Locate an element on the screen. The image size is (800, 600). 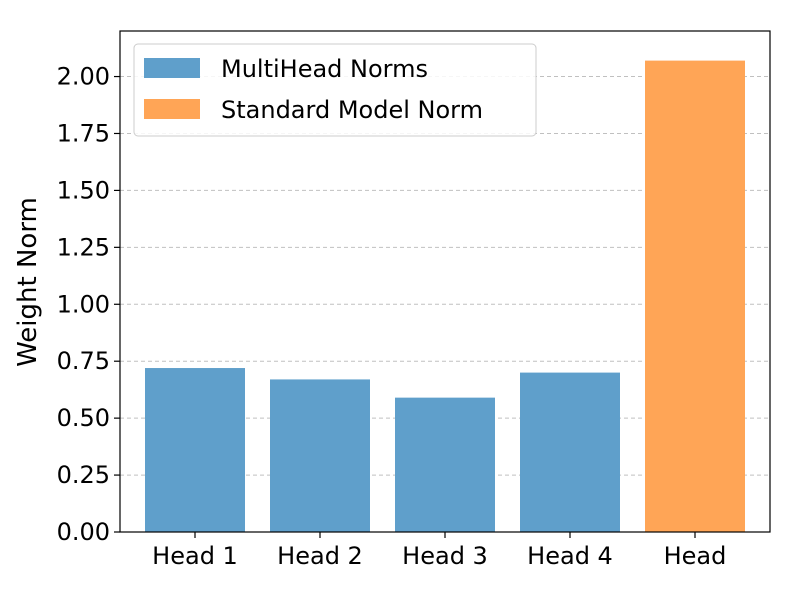
x-tick-label: Head 3 is located at coordinates (445, 556).